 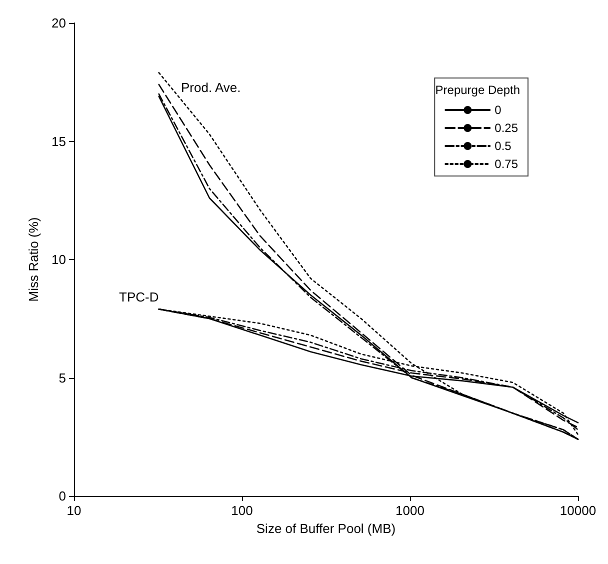 I want to click on annotation: TPC-D, so click(x=139, y=297).